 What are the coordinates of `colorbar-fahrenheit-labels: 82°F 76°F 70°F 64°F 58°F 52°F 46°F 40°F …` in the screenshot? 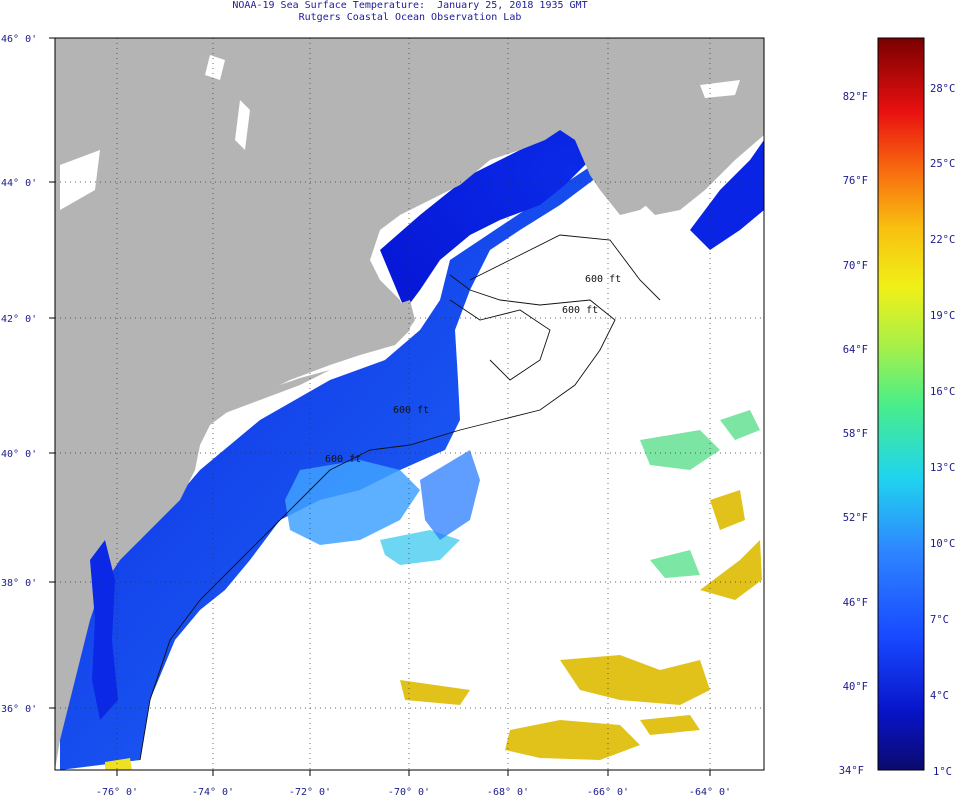 It's located at (853, 434).